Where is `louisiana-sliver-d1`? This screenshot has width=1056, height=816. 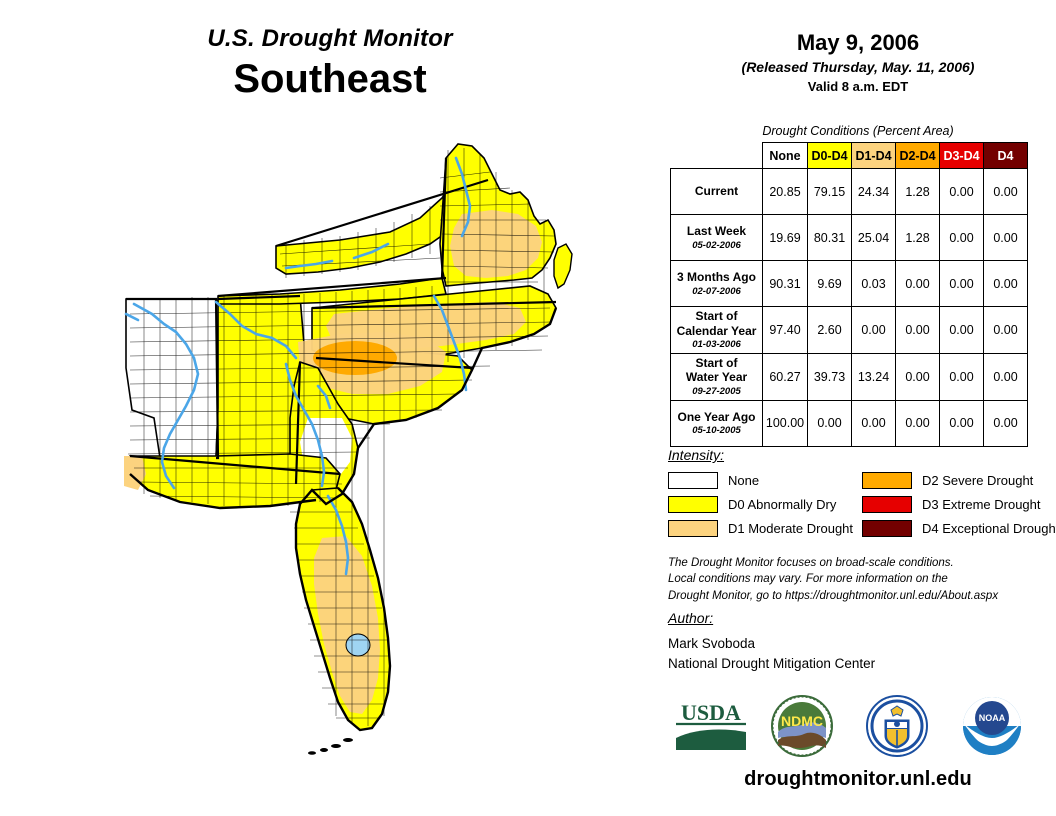 louisiana-sliver-d1 is located at coordinates (135, 473).